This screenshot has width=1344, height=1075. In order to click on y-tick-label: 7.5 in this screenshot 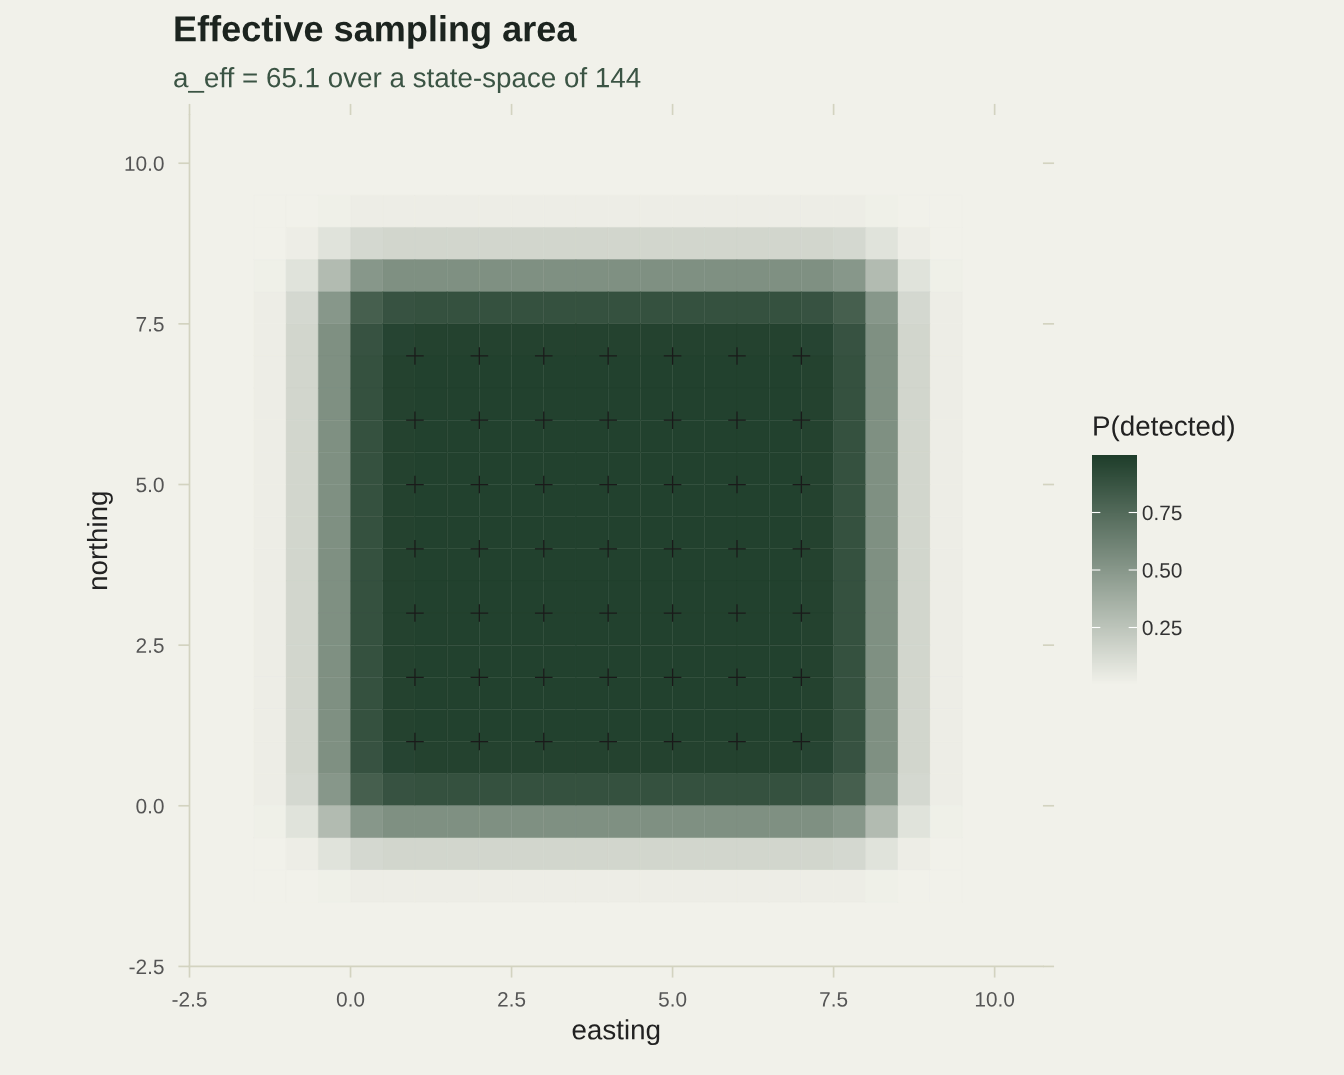, I will do `click(150, 324)`.